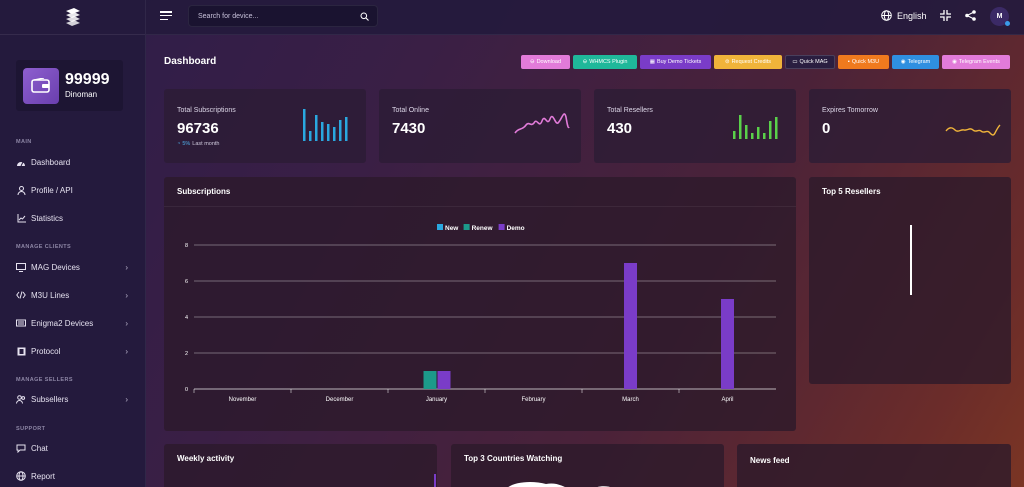  Describe the element at coordinates (198, 128) in the screenshot. I see `stat-value: 96736` at that location.